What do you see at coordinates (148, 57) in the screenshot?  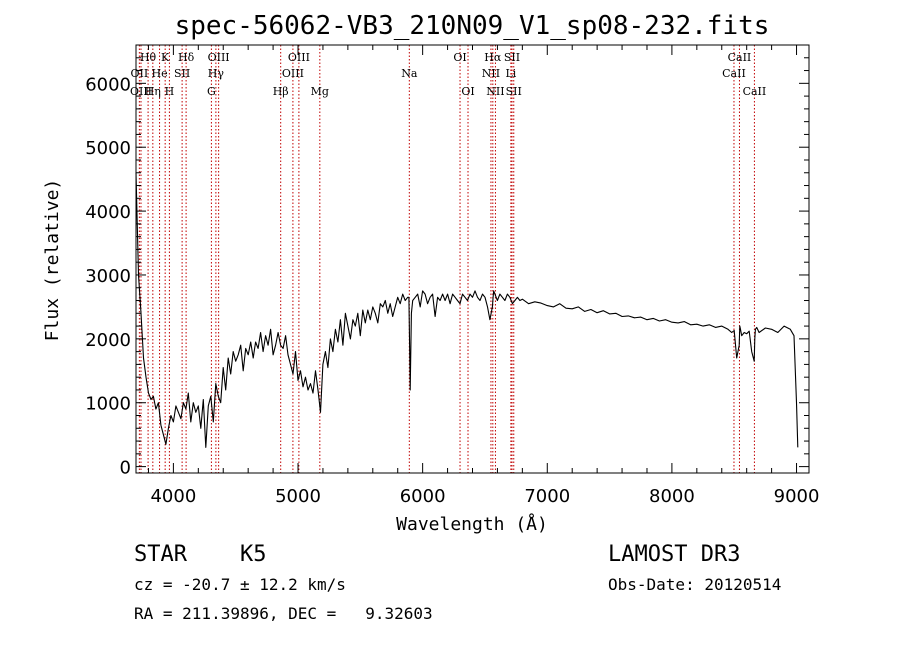 I see `line-label: Hθ` at bounding box center [148, 57].